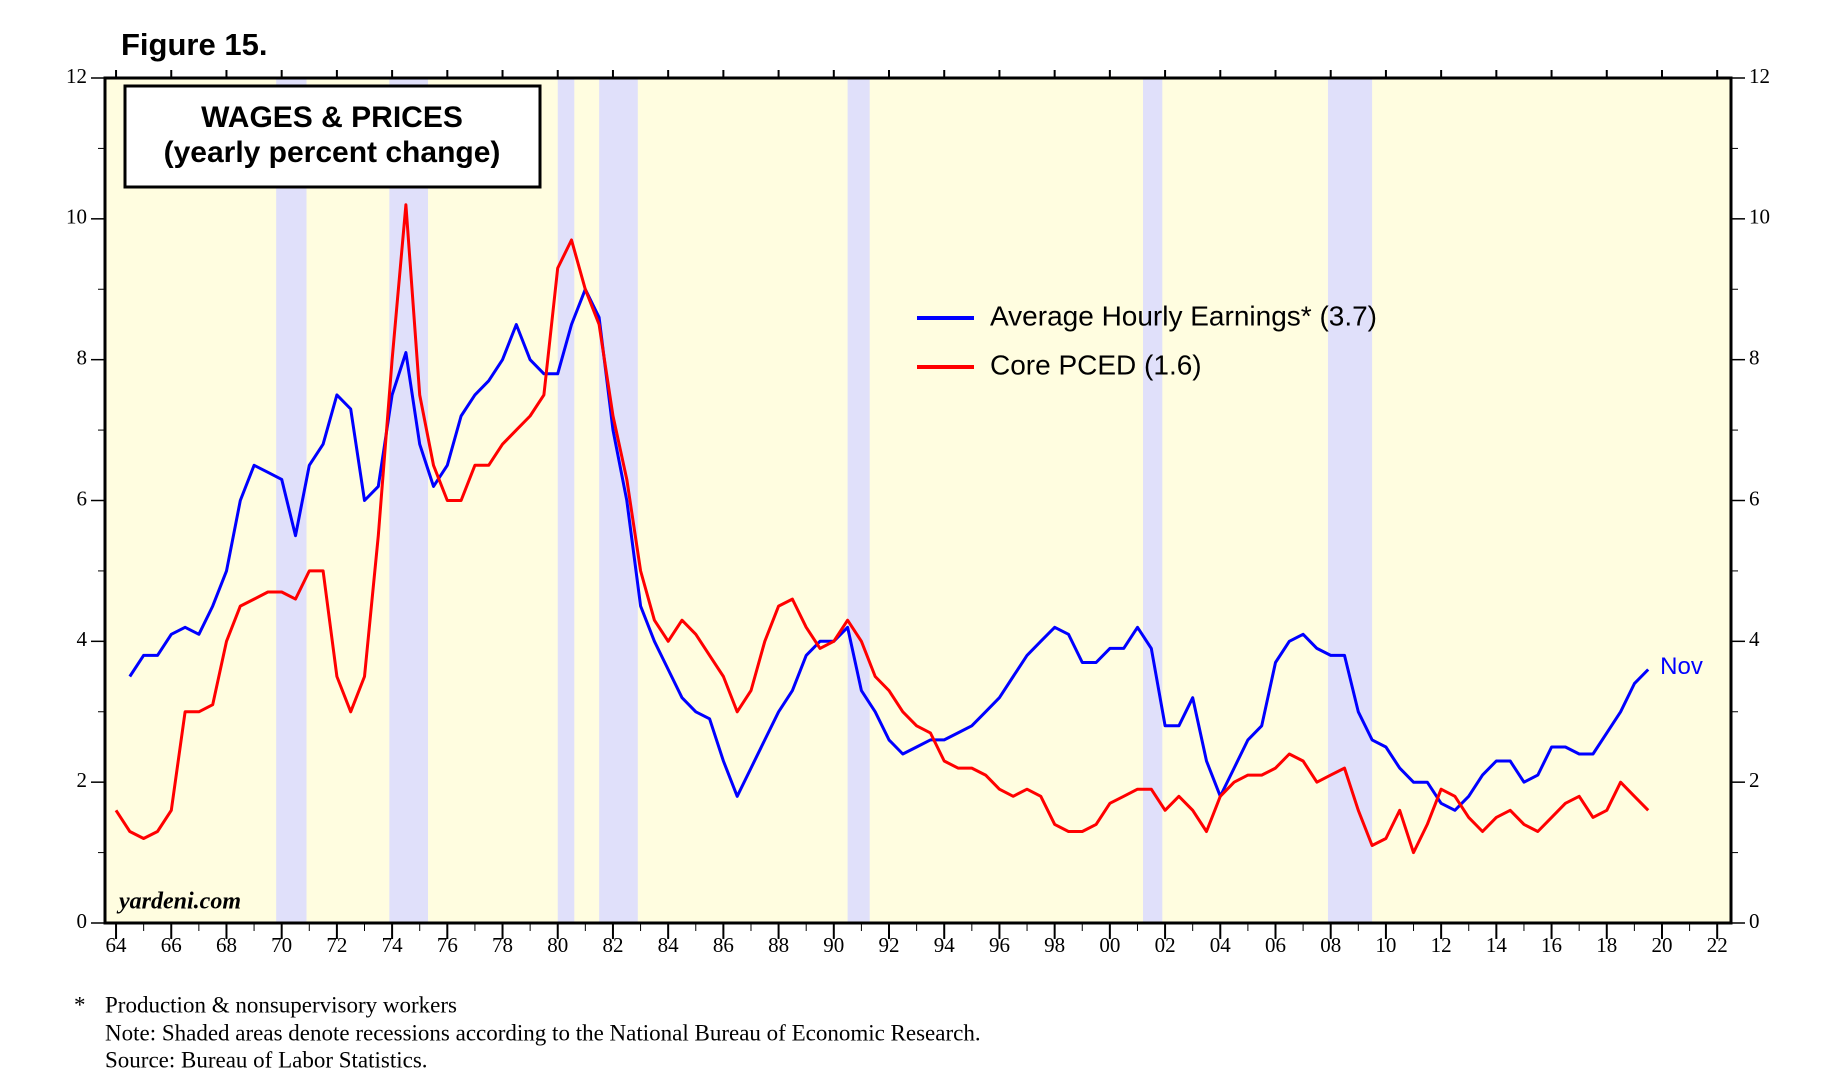  Describe the element at coordinates (1385, 945) in the screenshot. I see `x-tick-label: 10` at that location.